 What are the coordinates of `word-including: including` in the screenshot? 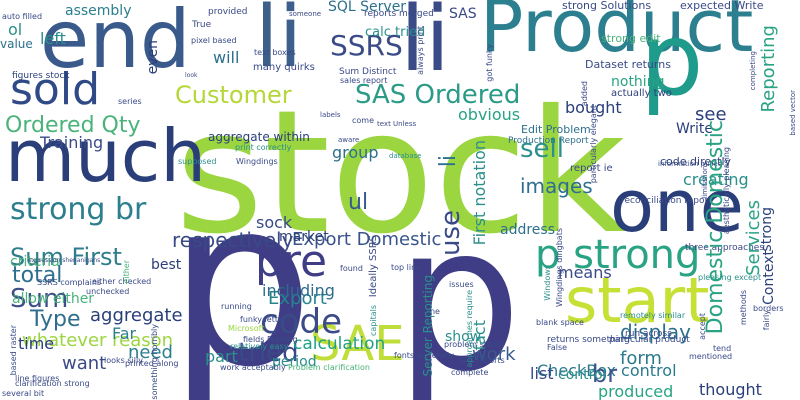 It's located at (298, 290).